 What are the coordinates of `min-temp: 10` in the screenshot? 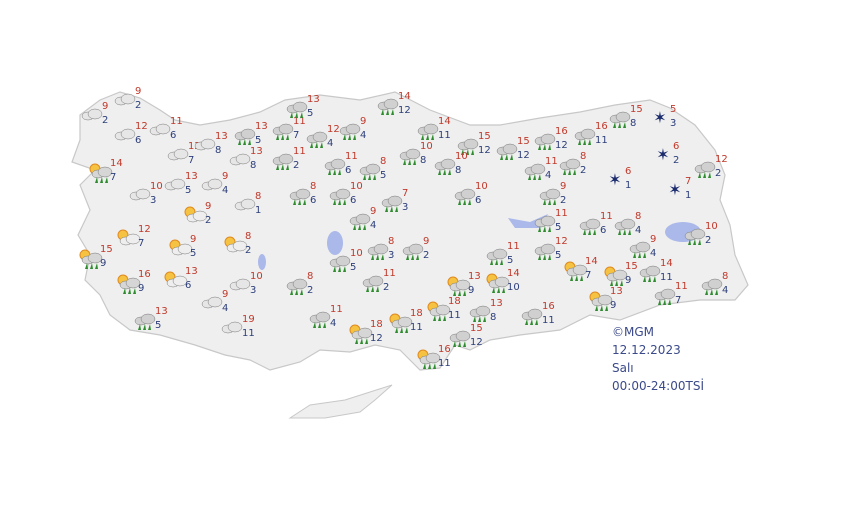 It's located at (513, 287).